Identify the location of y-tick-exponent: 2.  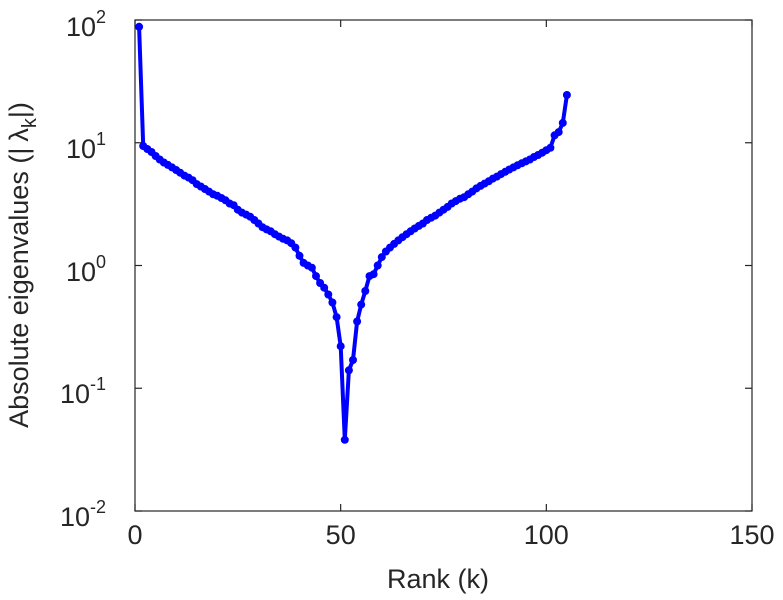
(101, 17).